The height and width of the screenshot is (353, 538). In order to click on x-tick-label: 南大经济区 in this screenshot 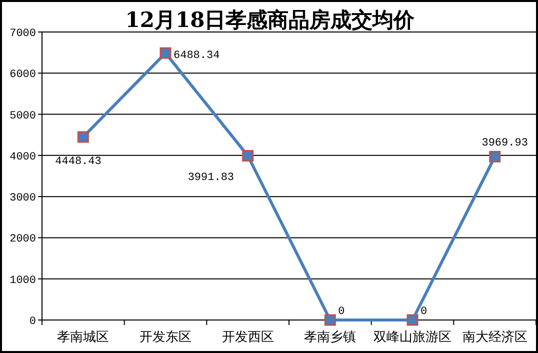, I will do `click(495, 337)`.